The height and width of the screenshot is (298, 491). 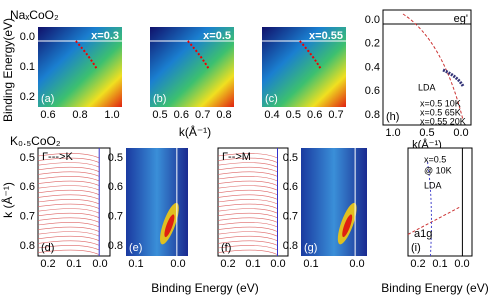 What do you see at coordinates (159, 115) in the screenshot?
I see `x-tick-label: 0.5` at bounding box center [159, 115].